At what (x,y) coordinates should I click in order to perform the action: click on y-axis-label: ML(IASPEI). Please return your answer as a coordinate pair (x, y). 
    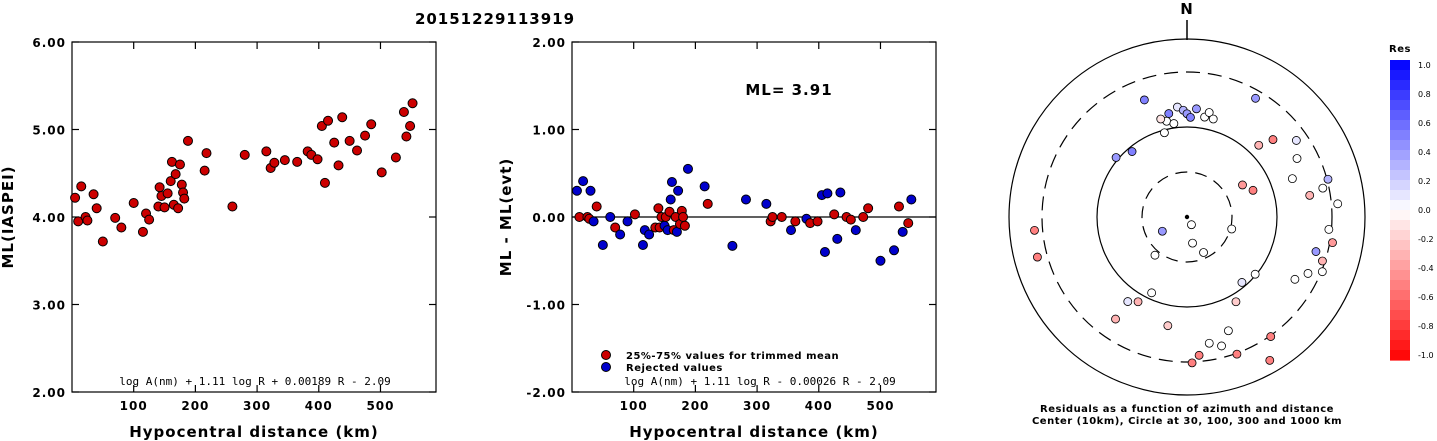
    Looking at the image, I should click on (8, 216).